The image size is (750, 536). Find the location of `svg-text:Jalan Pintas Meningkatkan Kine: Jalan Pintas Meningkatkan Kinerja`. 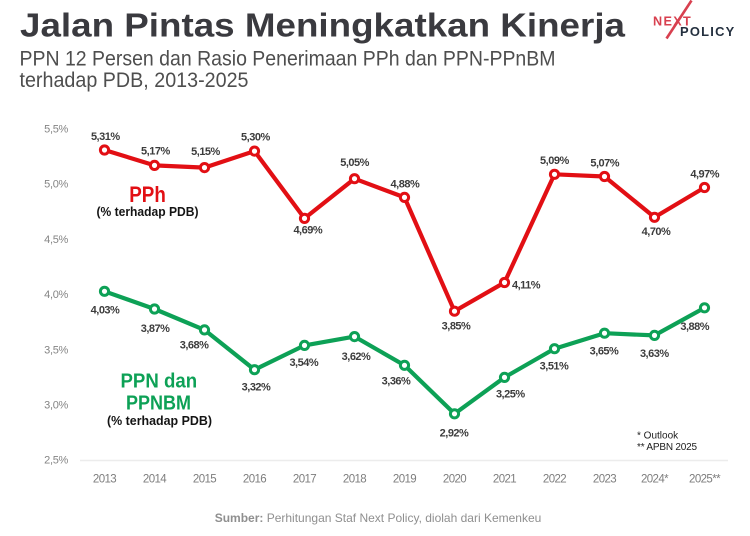

svg-text:Jalan Pintas Meningkatkan Kine: Jalan Pintas Meningkatkan Kinerja is located at coordinates (323, 25).